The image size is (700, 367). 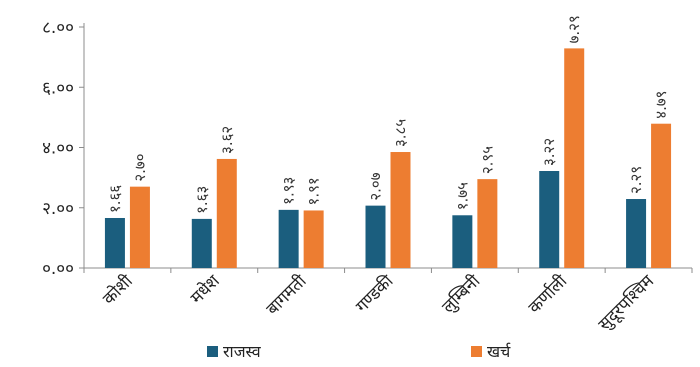 I want to click on data-label: २.०७, so click(x=376, y=186).